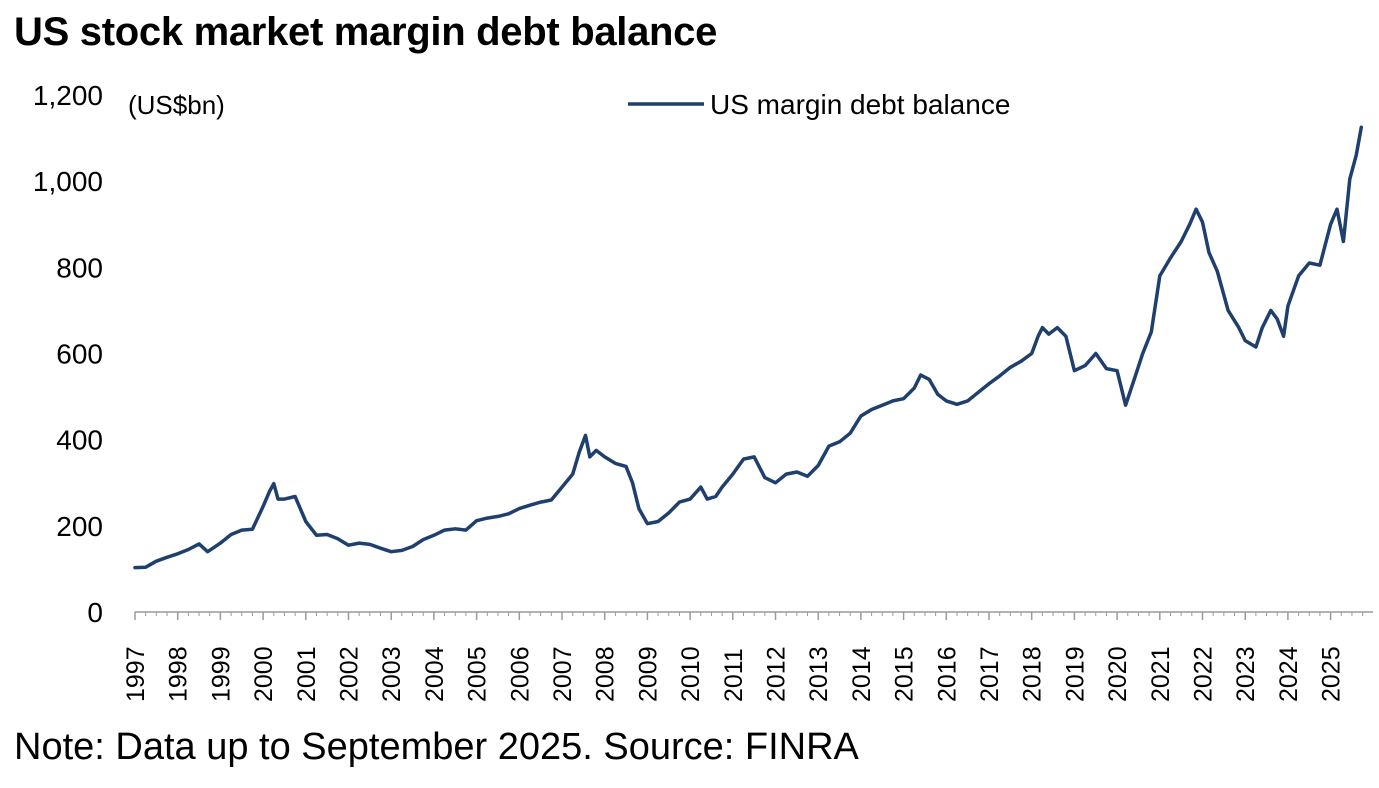 This screenshot has height=788, width=1379. I want to click on x-tick-label: 1997, so click(136, 674).